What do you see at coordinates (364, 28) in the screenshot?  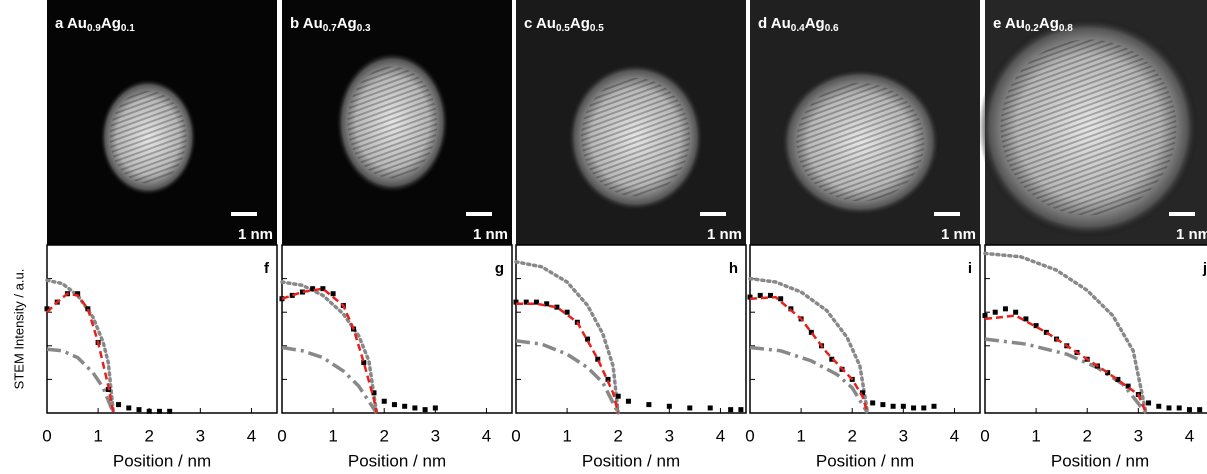 I see `image-label-part: 0.3` at bounding box center [364, 28].